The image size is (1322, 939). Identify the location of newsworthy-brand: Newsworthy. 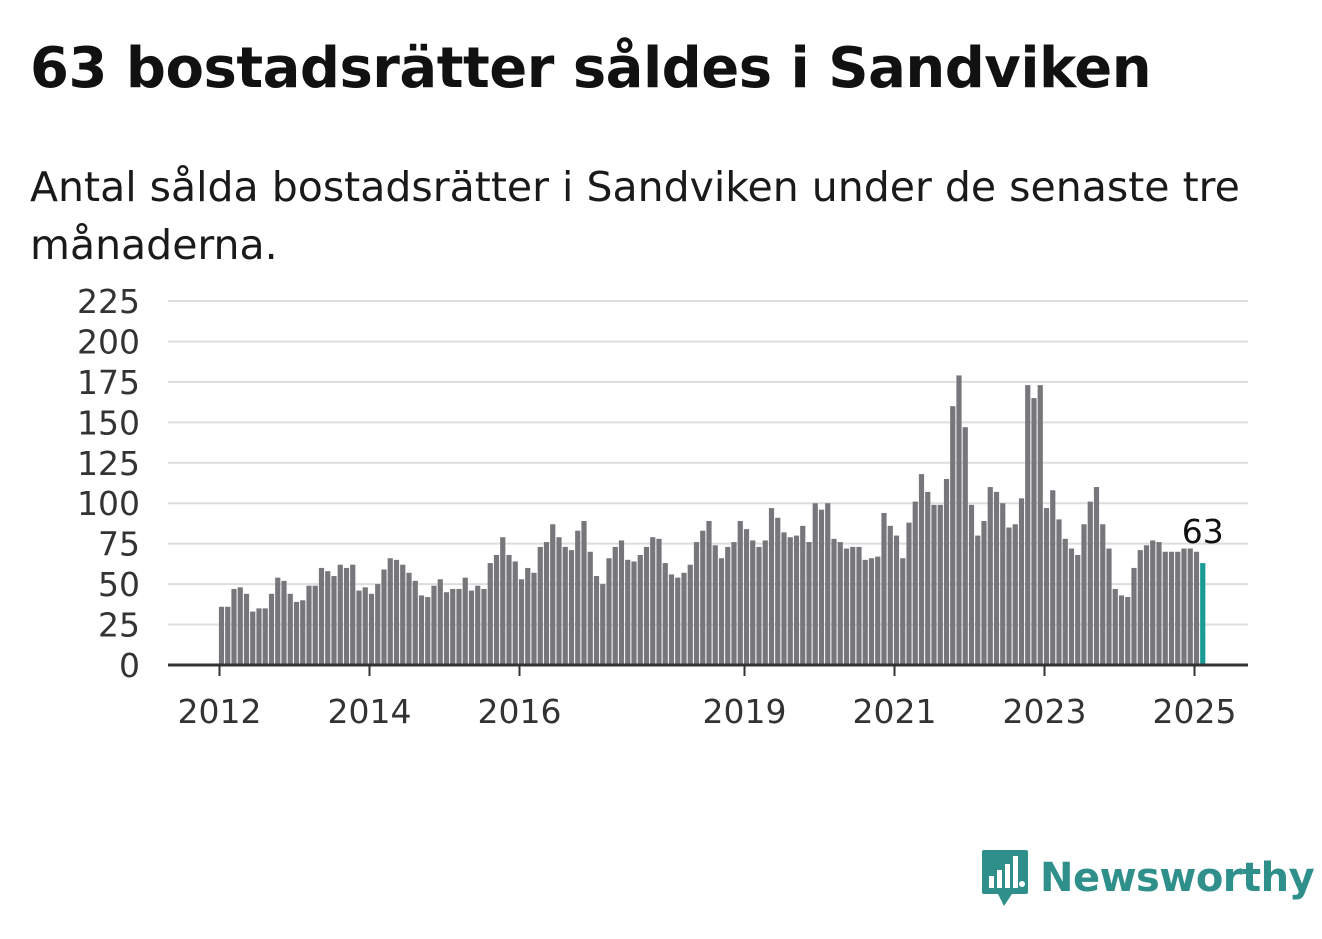
(1147, 878).